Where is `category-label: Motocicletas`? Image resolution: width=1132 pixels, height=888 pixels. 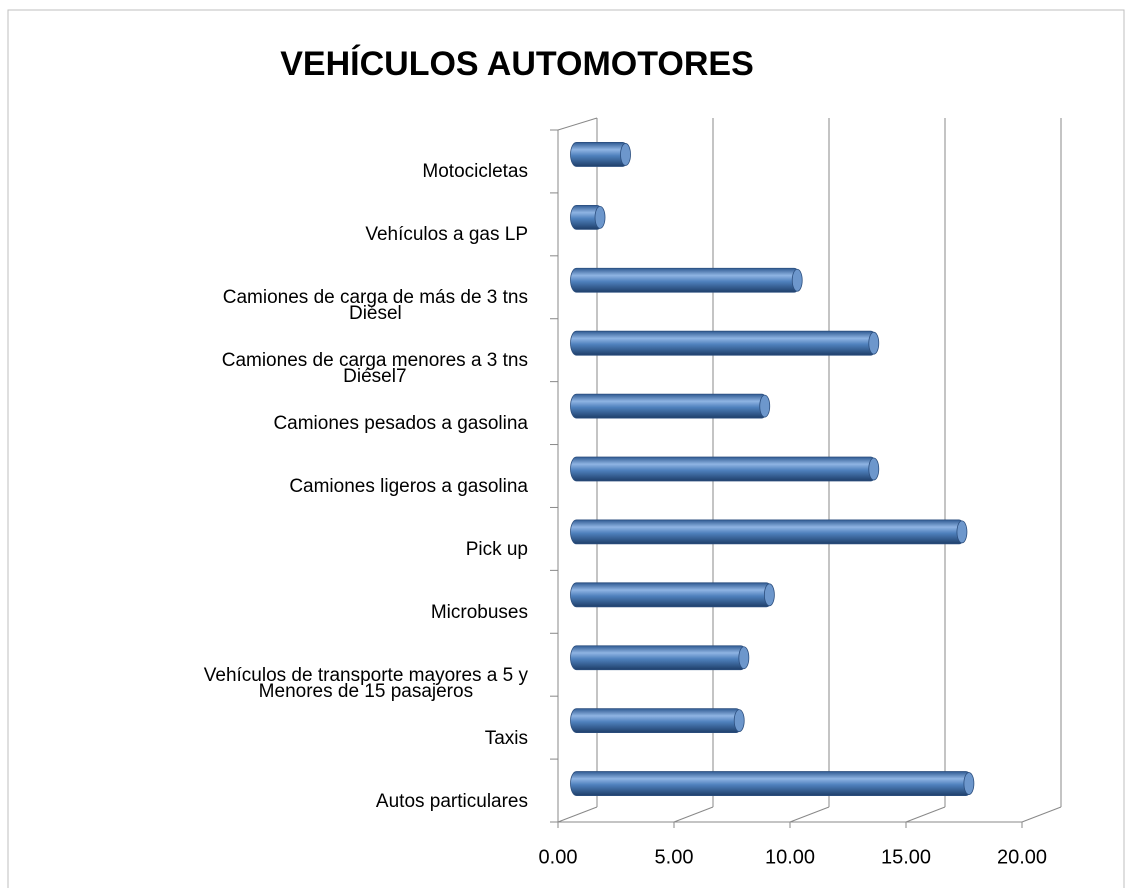
category-label: Motocicletas is located at coordinates (475, 172).